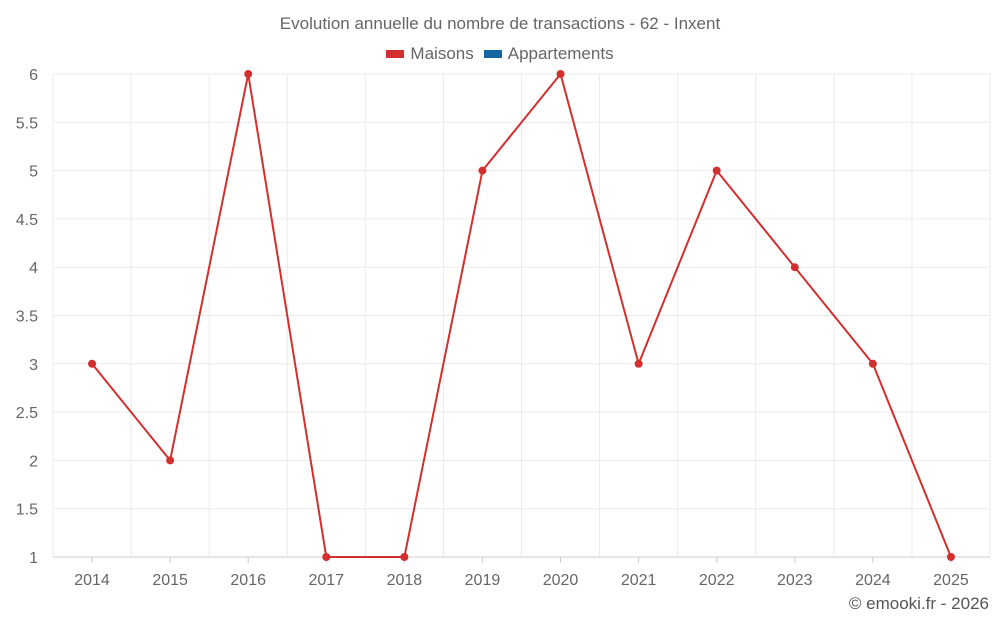  What do you see at coordinates (33, 268) in the screenshot?
I see `y-tick-label: 4` at bounding box center [33, 268].